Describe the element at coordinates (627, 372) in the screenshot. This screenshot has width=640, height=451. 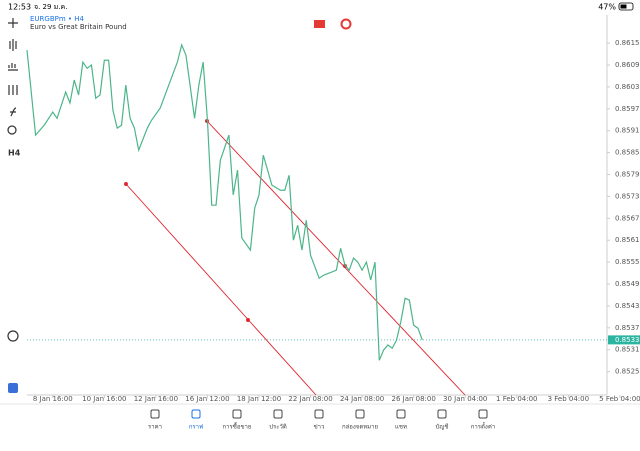
I see `y-tick-label: 0.85250` at that location.